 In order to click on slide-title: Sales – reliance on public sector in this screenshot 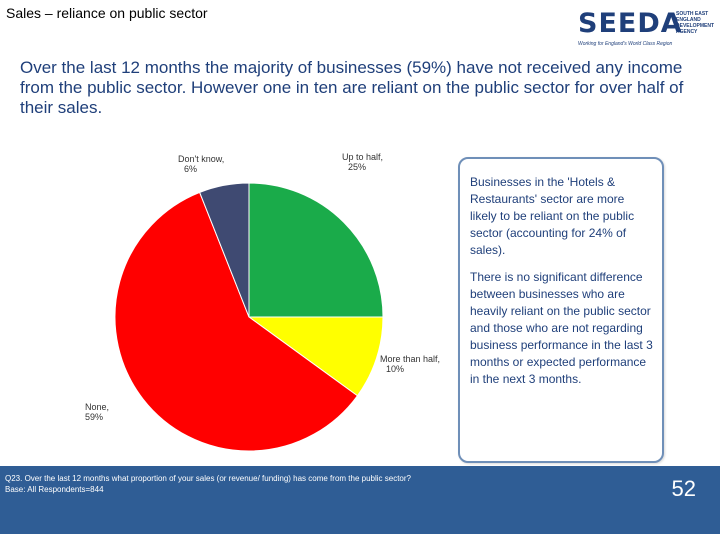, I will do `click(107, 13)`.